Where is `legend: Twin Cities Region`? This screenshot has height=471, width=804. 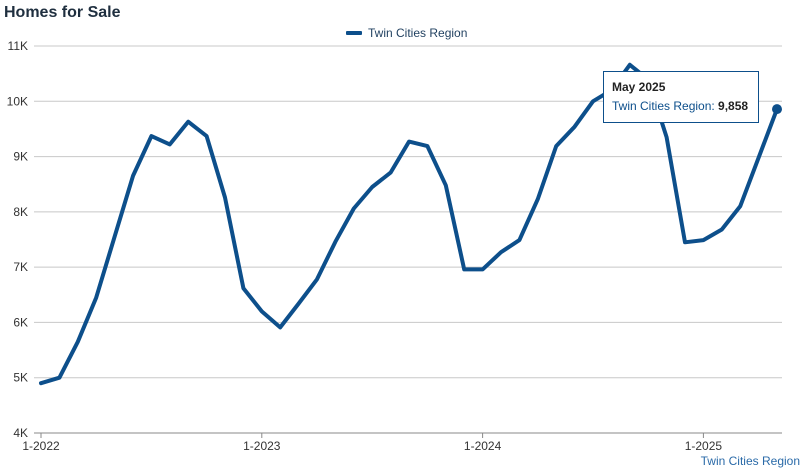
legend: Twin Cities Region is located at coordinates (406, 33).